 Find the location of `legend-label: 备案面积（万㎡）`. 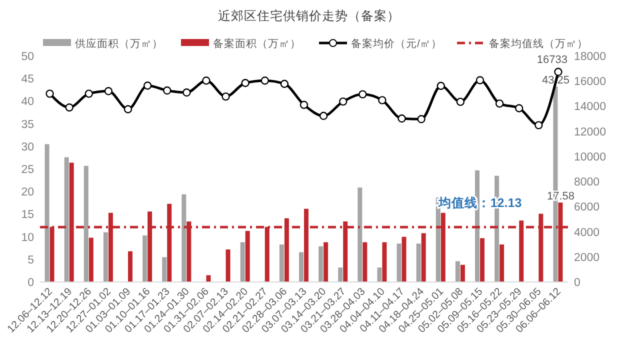

legend-label: 备案面积（万㎡） is located at coordinates (257, 43).